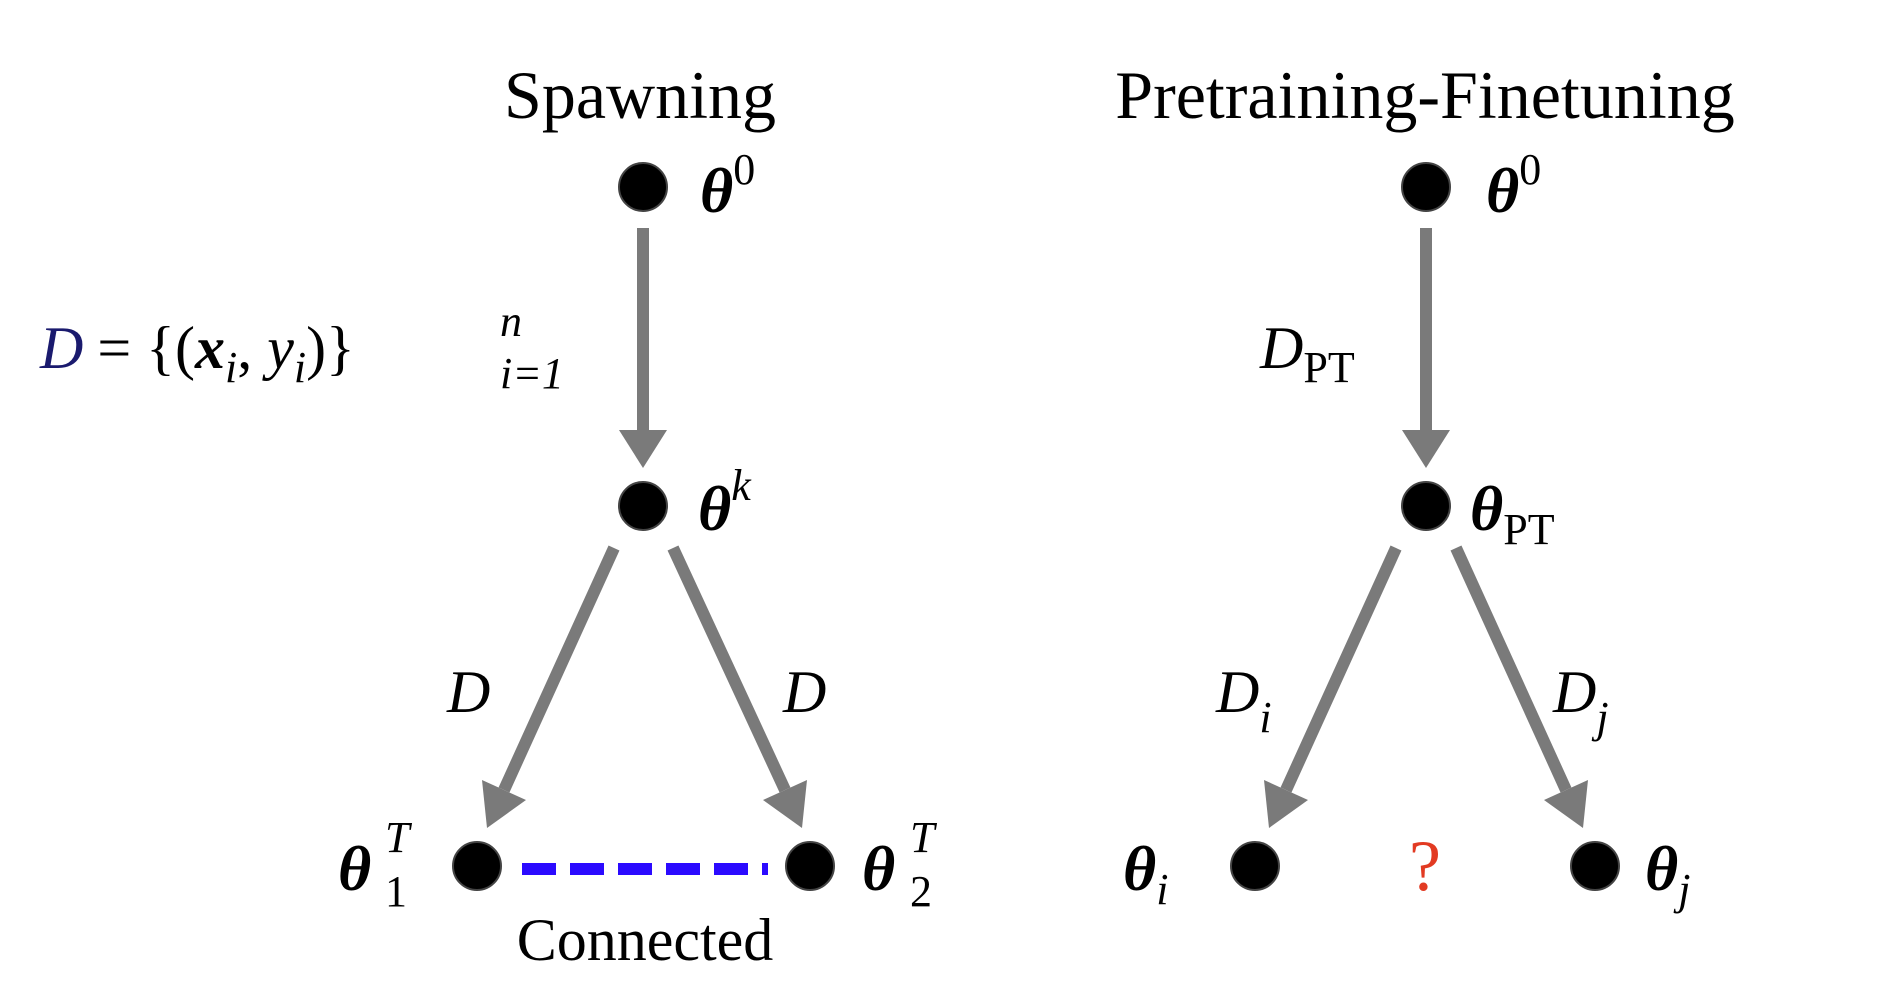 This screenshot has height=984, width=1896. I want to click on spawning-arrows, so click(644, 528).